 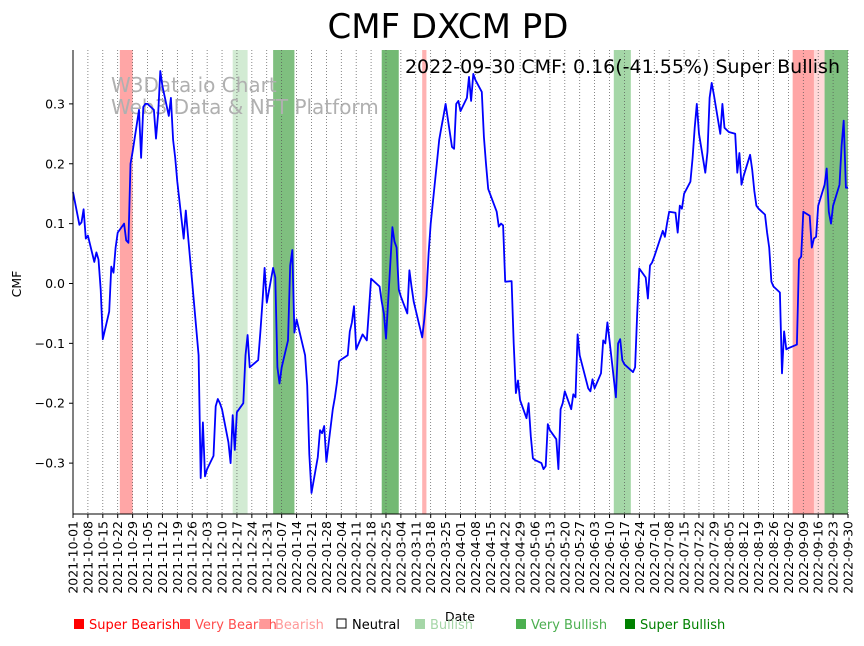 What do you see at coordinates (207, 557) in the screenshot?
I see `x-tick-label: 2021-12-03` at bounding box center [207, 557].